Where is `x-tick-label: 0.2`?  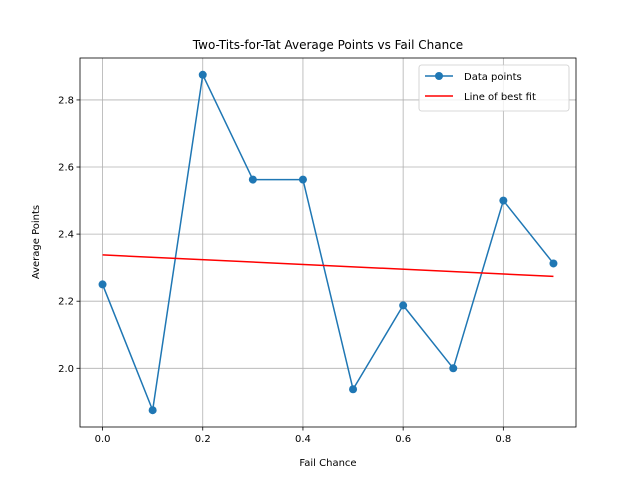
x-tick-label: 0.2 is located at coordinates (203, 439).